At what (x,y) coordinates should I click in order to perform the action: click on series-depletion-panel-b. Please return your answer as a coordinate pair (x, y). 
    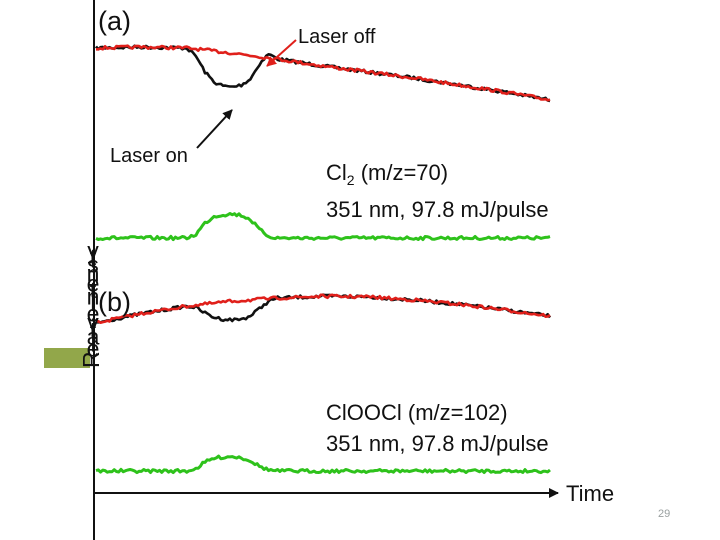
    Looking at the image, I should click on (323, 464).